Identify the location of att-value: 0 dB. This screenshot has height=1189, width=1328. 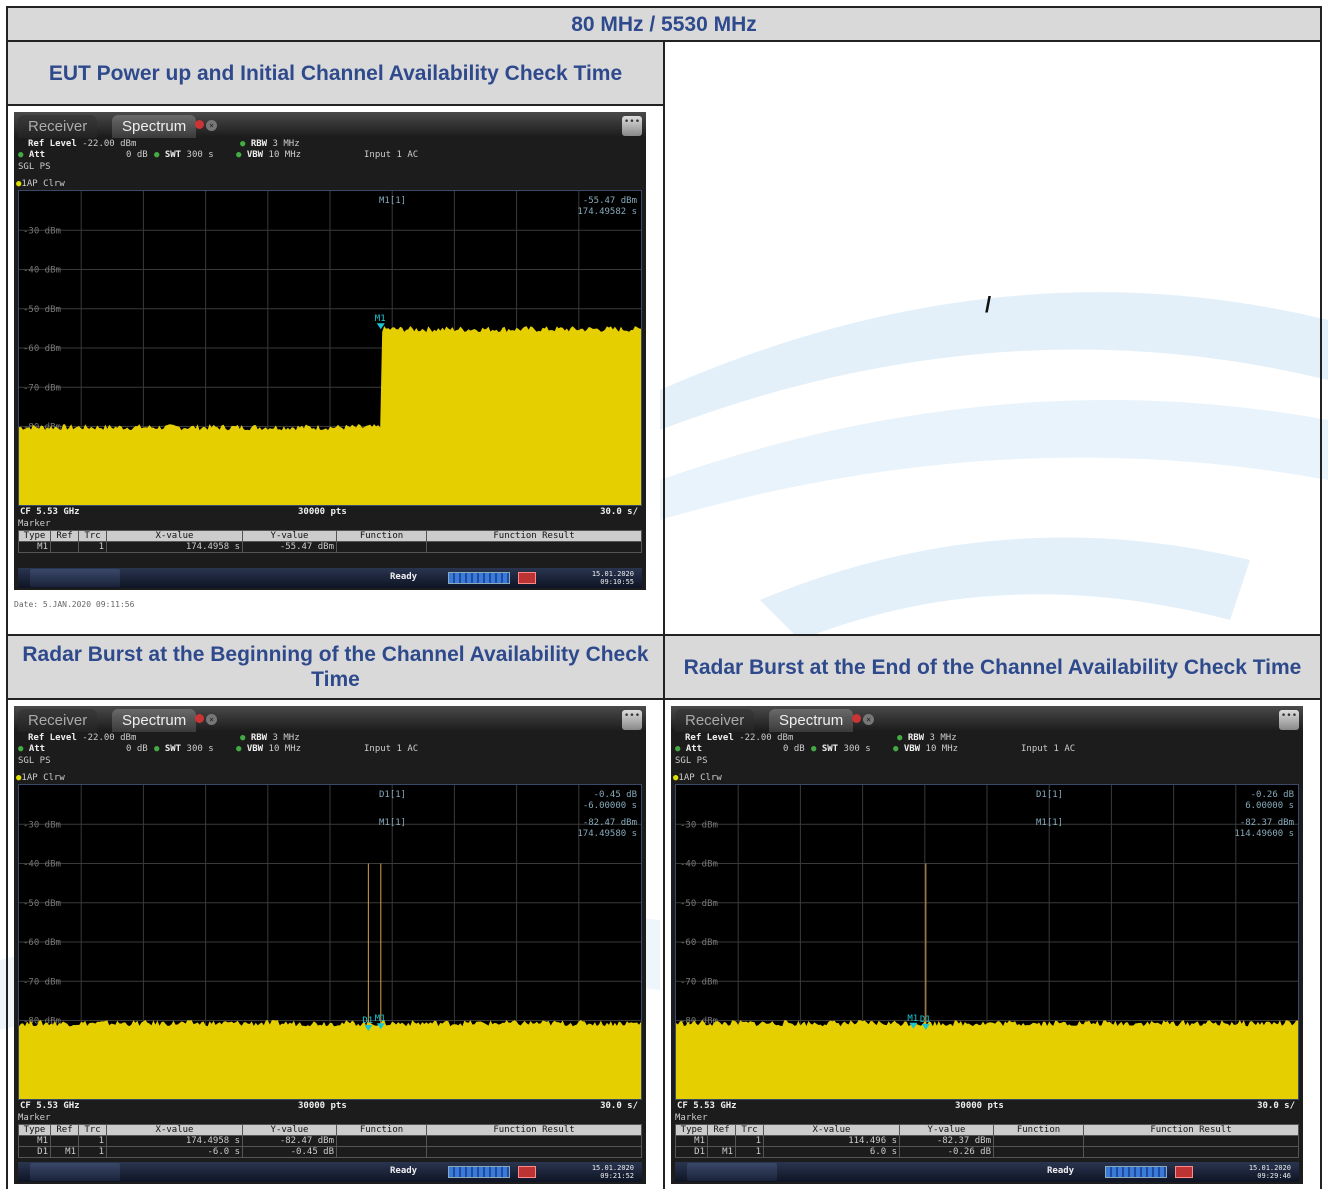
(137, 749).